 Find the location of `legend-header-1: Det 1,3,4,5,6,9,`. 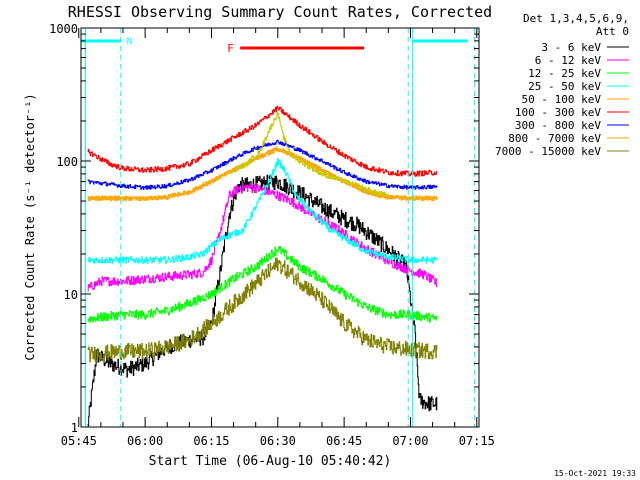

legend-header-1: Det 1,3,4,5,6,9, is located at coordinates (576, 18).